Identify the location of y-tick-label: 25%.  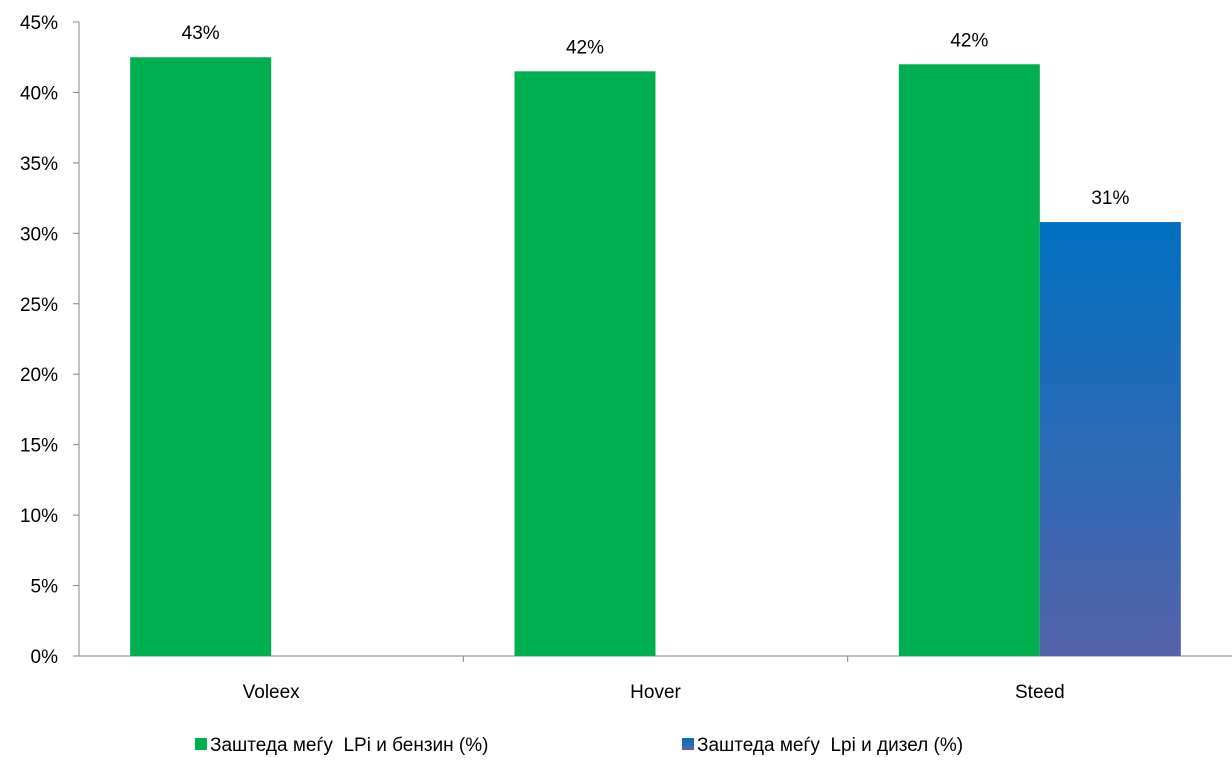
(39, 305).